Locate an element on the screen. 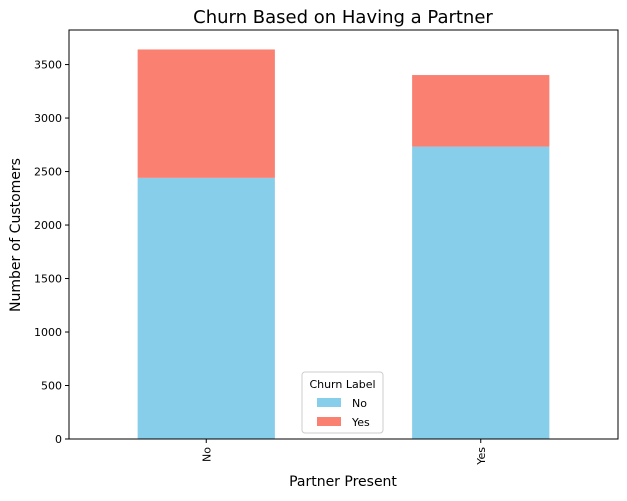 The height and width of the screenshot is (501, 627). x-tick-label: No is located at coordinates (206, 454).